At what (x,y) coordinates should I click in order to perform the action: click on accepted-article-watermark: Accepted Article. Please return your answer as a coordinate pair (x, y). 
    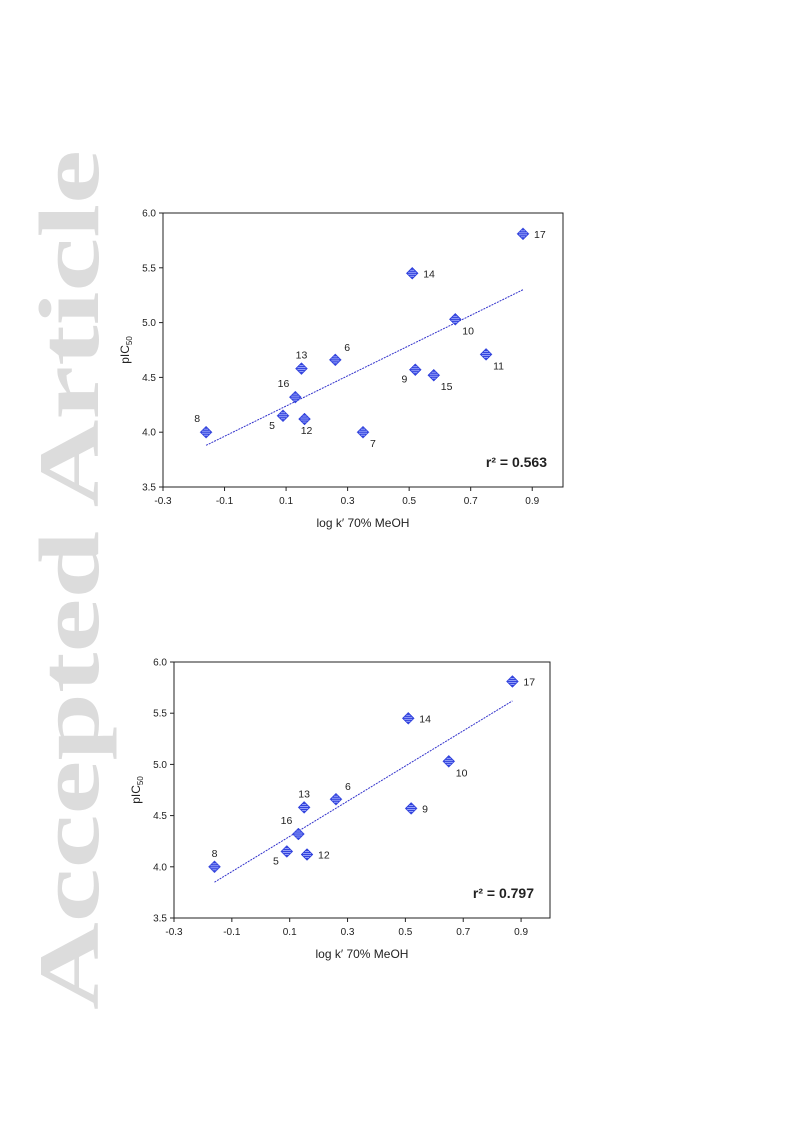
    Looking at the image, I should click on (69, 580).